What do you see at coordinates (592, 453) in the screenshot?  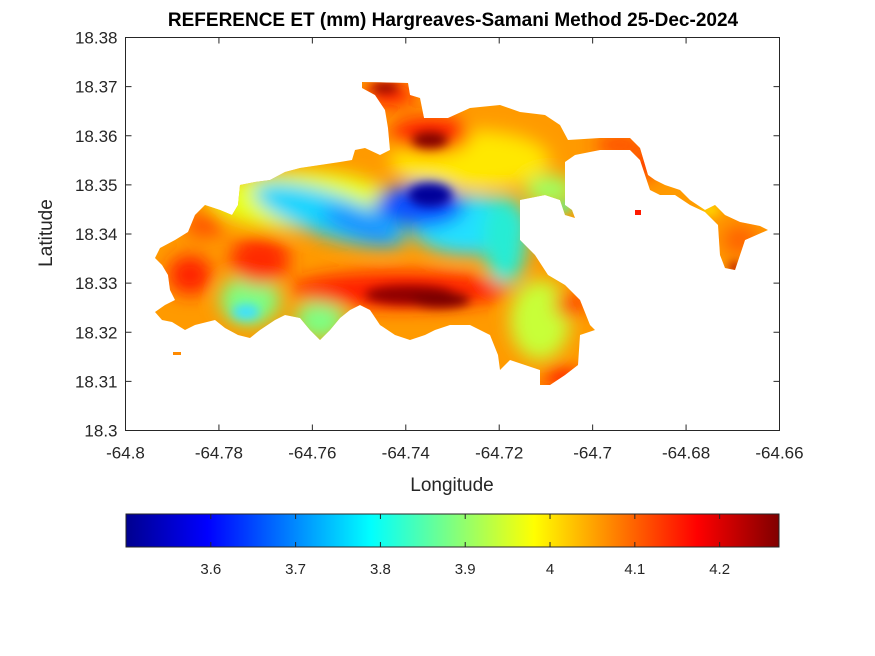 I see `x-tick-label: -64.7` at bounding box center [592, 453].